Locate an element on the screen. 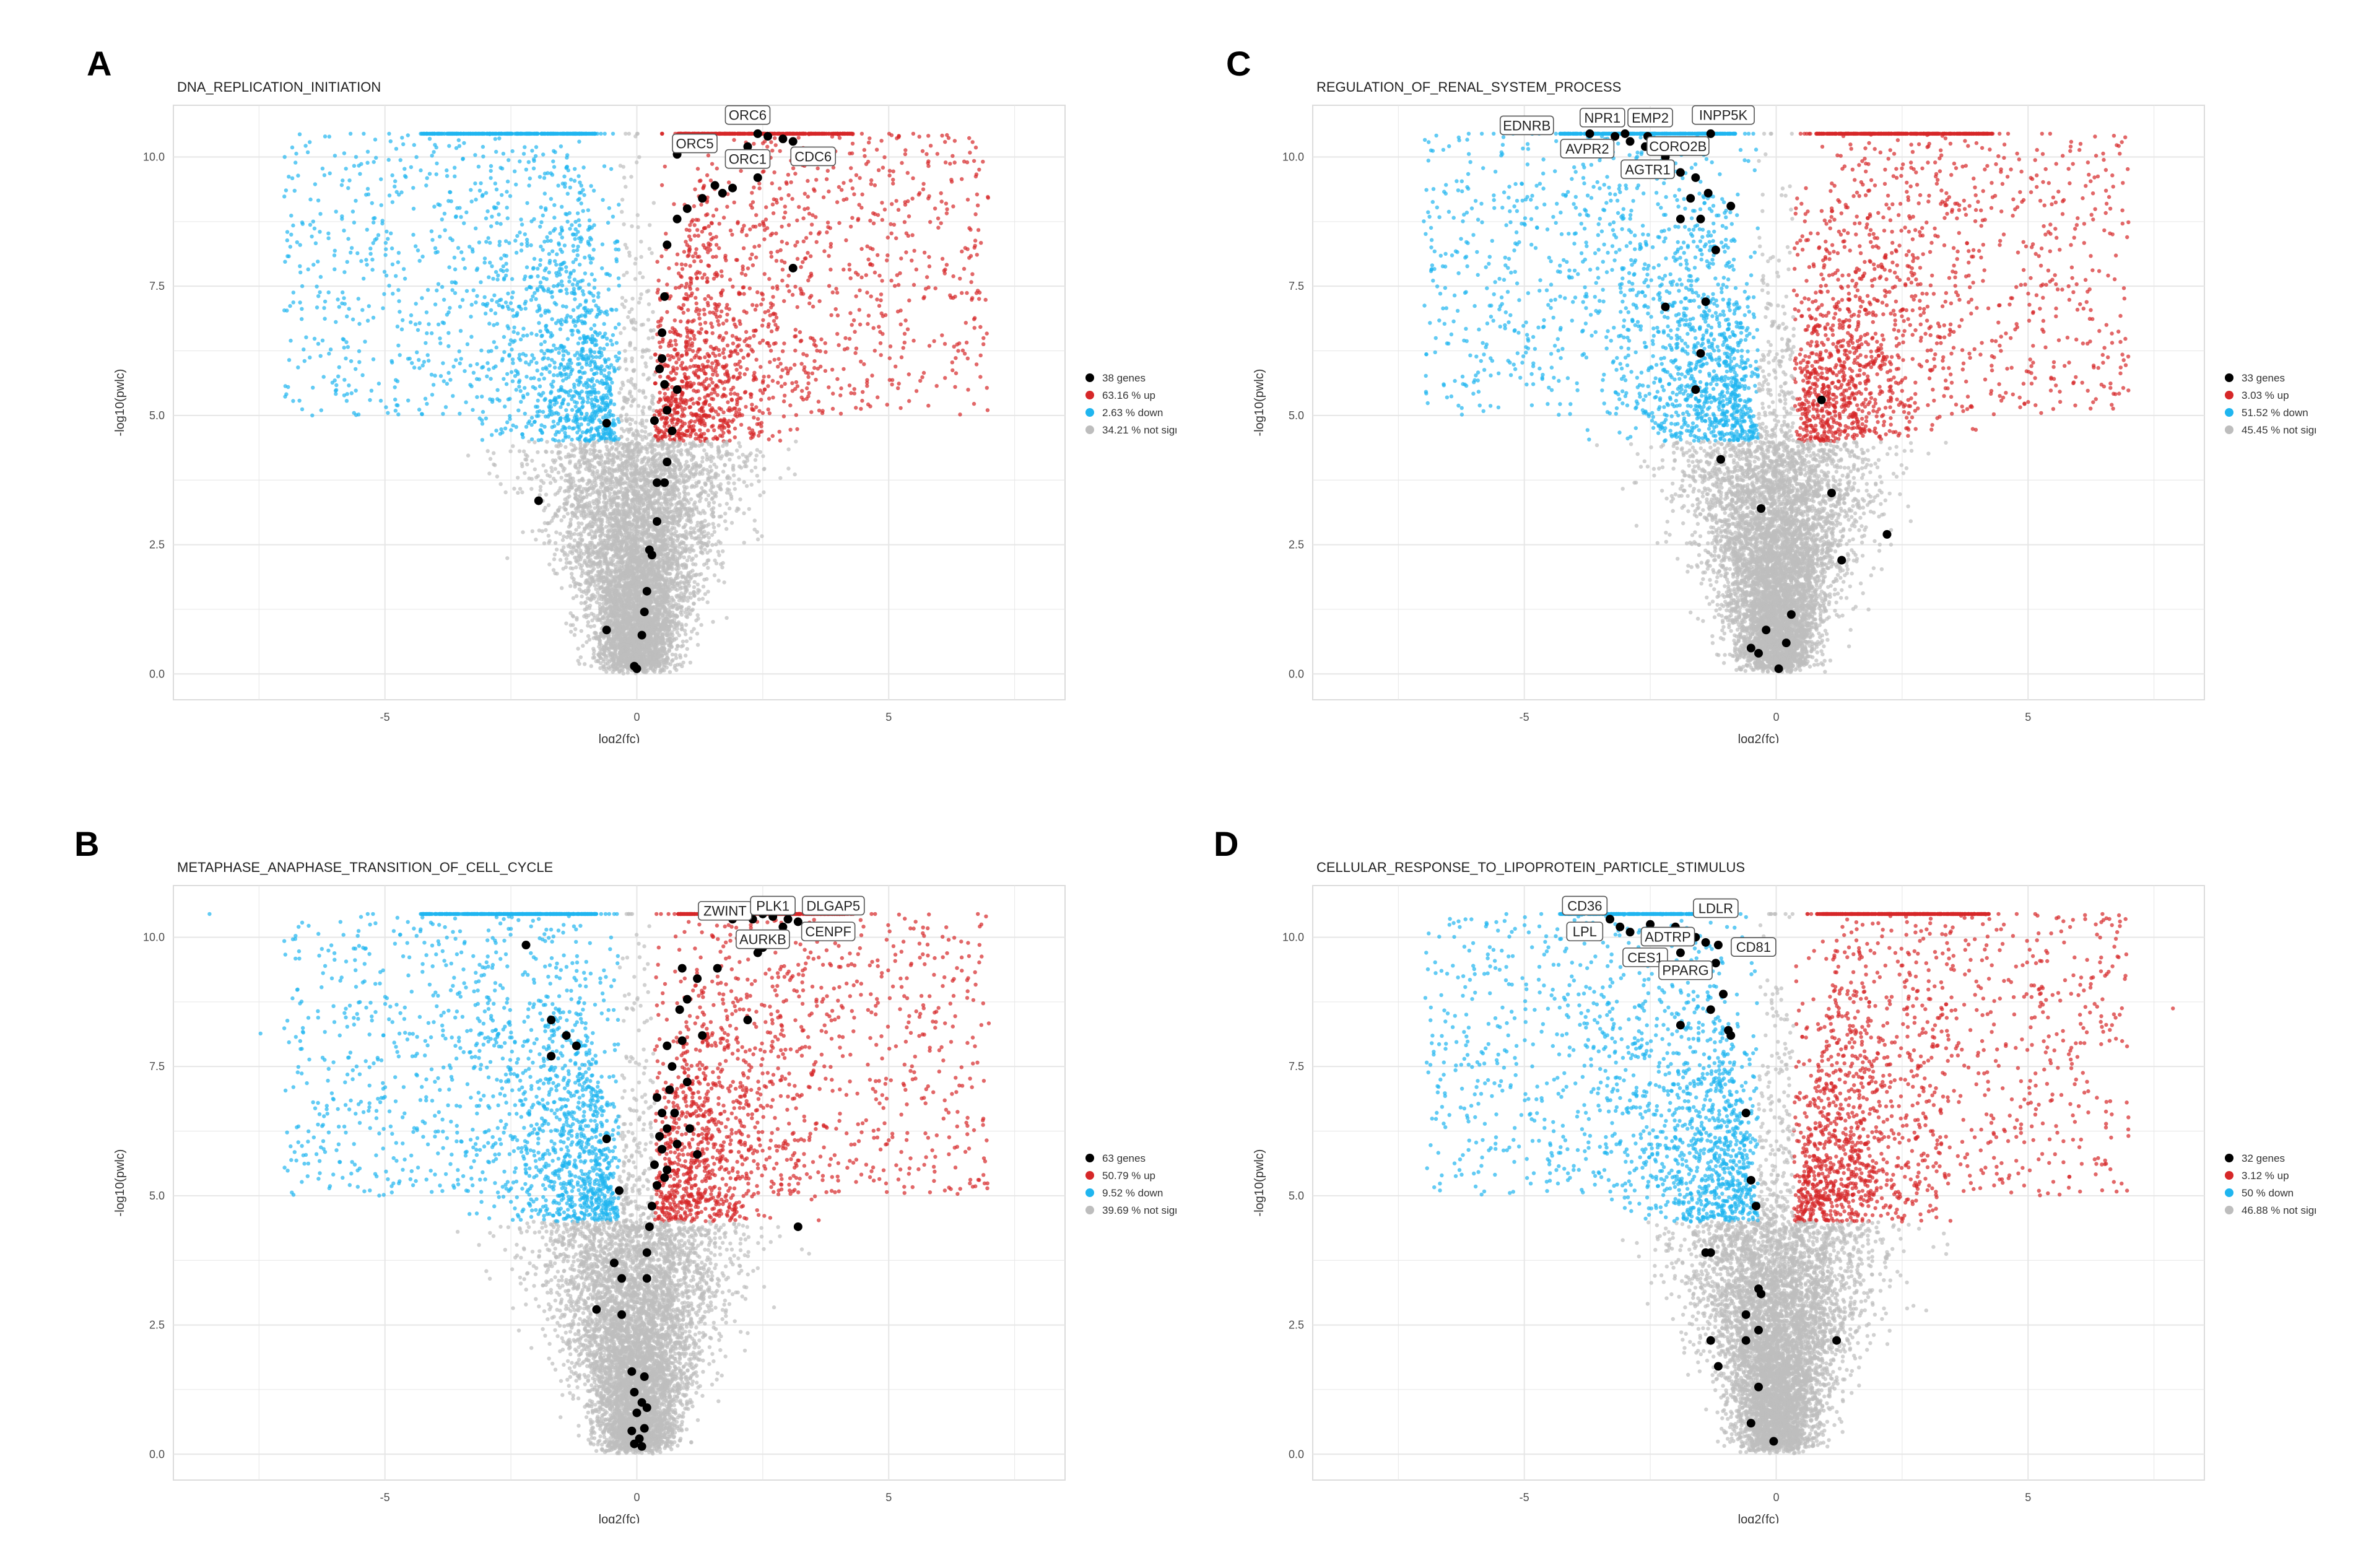 This screenshot has width=2353, height=1568. gene-label: LDLR is located at coordinates (1715, 909).